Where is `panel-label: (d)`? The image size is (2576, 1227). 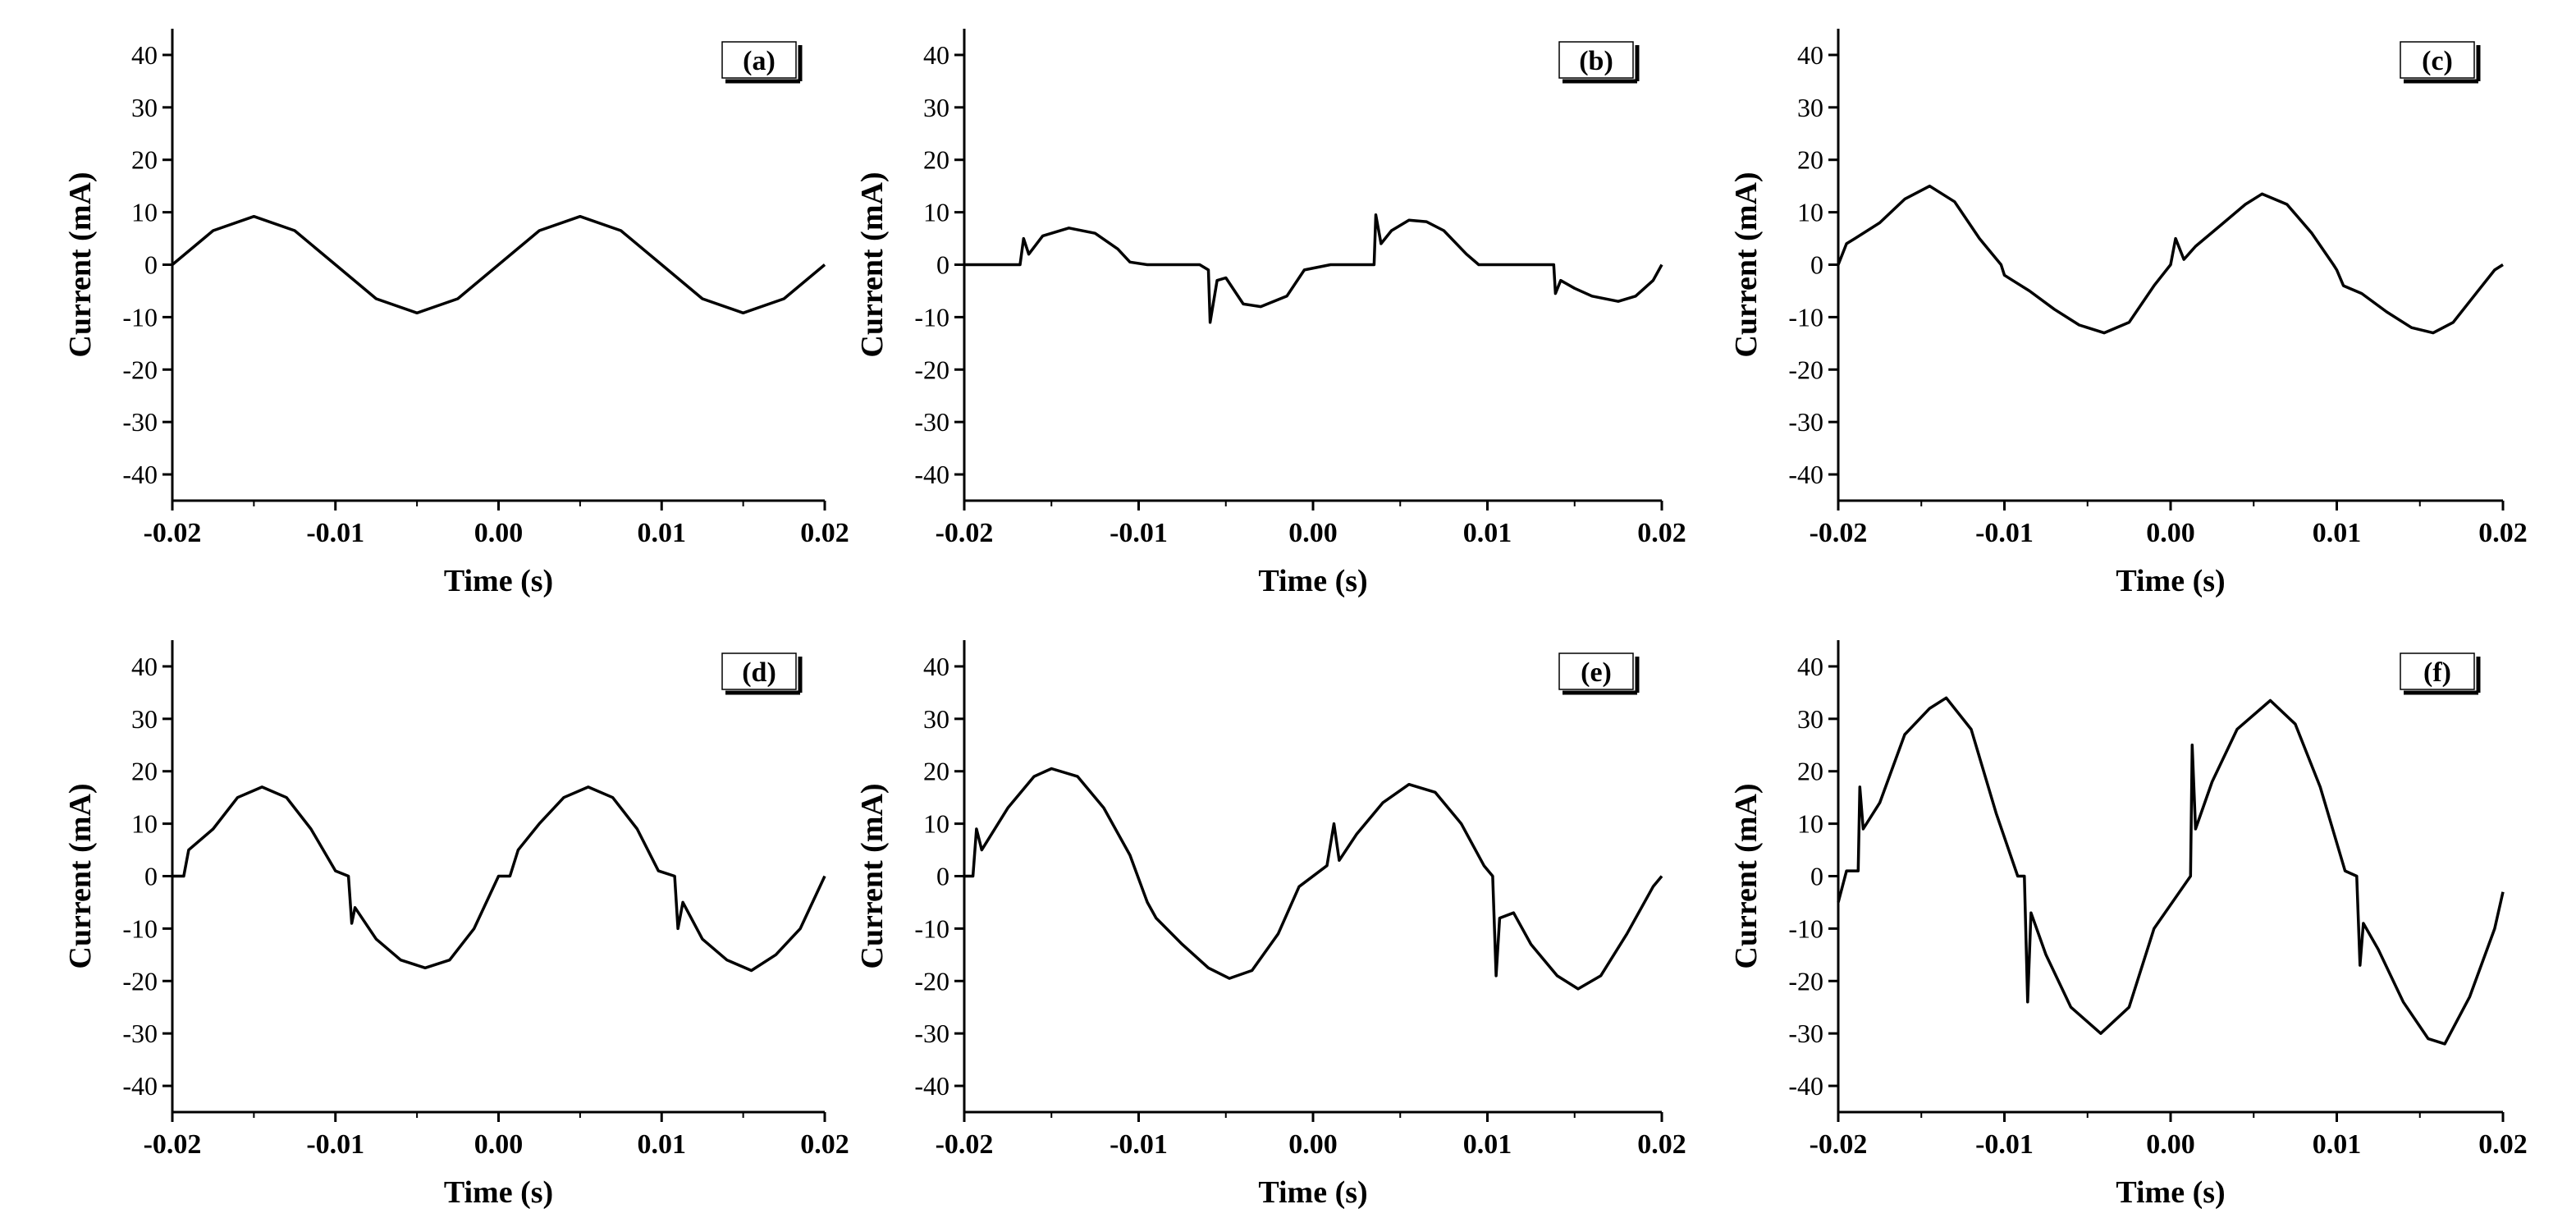 panel-label: (d) is located at coordinates (759, 672).